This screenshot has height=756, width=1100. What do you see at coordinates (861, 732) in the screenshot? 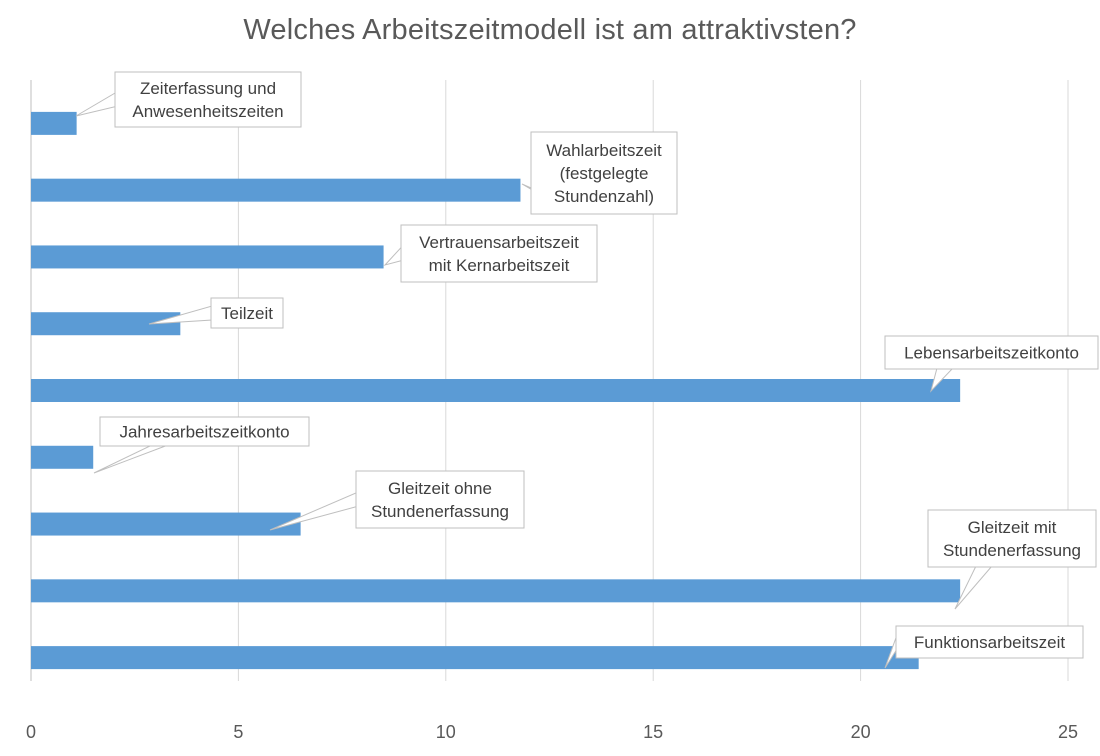
I see `x-tick-label: 20` at bounding box center [861, 732].